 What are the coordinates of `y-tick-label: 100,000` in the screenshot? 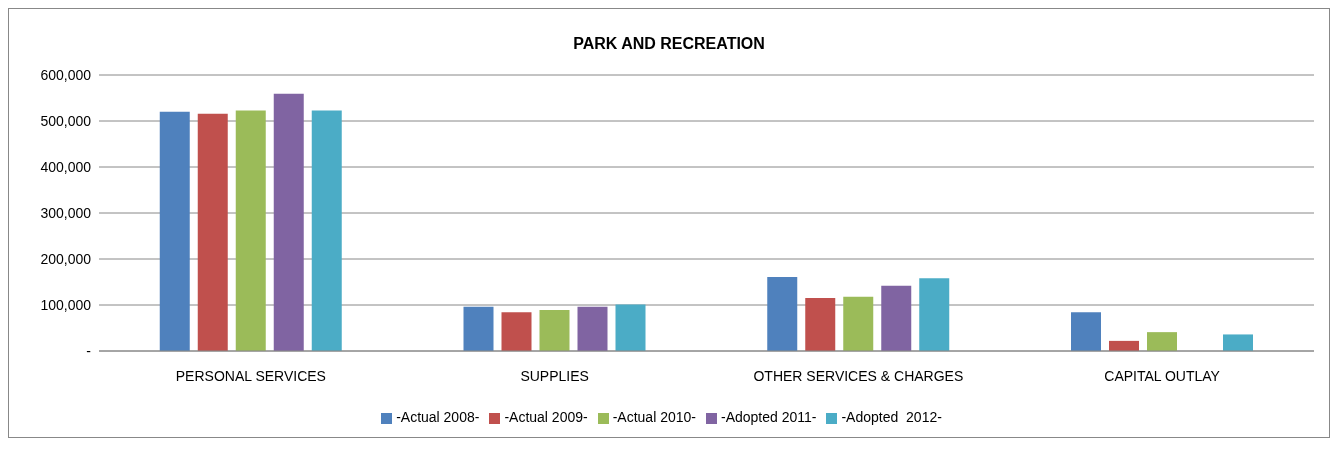 It's located at (66, 304).